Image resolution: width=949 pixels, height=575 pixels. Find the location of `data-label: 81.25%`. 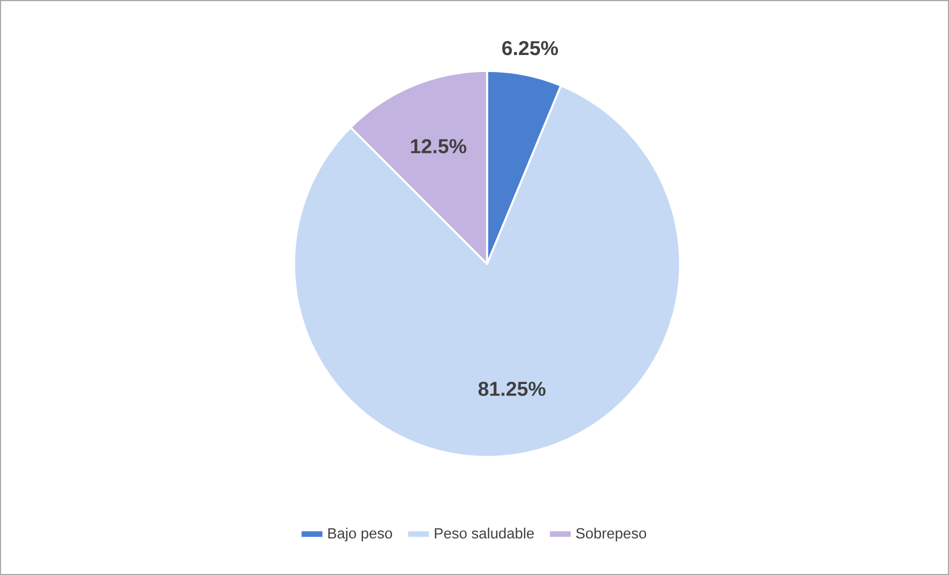

data-label: 81.25% is located at coordinates (512, 389).